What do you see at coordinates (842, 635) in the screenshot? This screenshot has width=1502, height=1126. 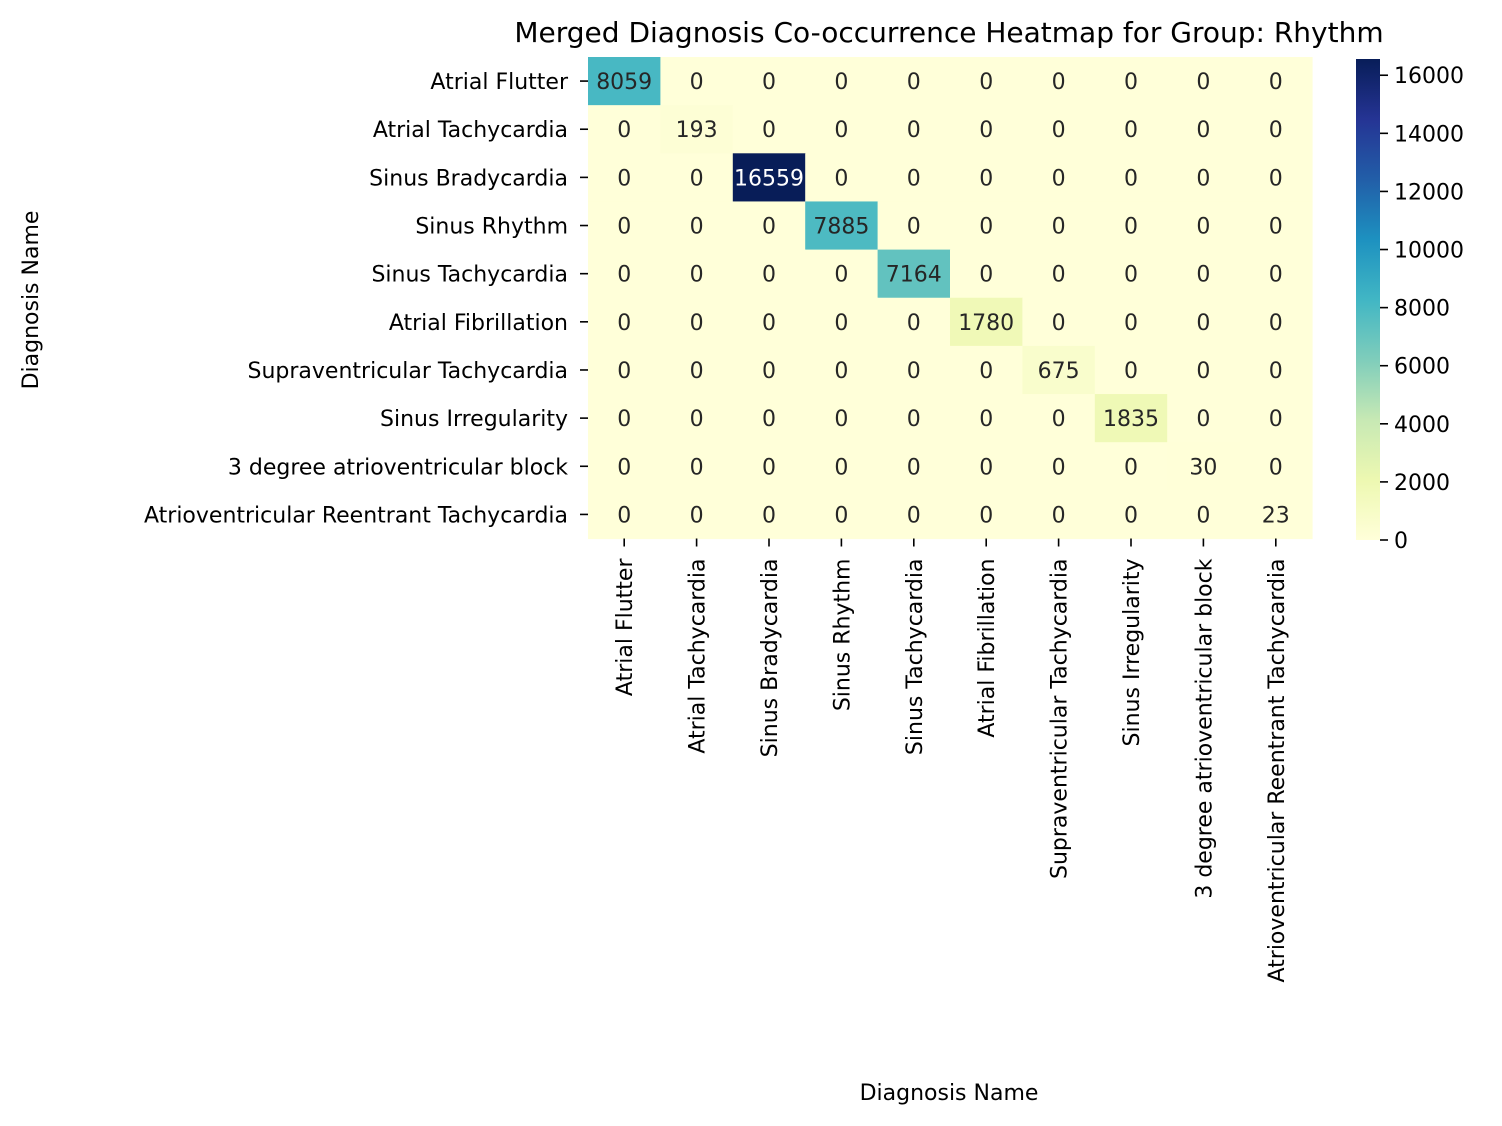 I see `x-tick-label: Sinus Rhythm` at bounding box center [842, 635].